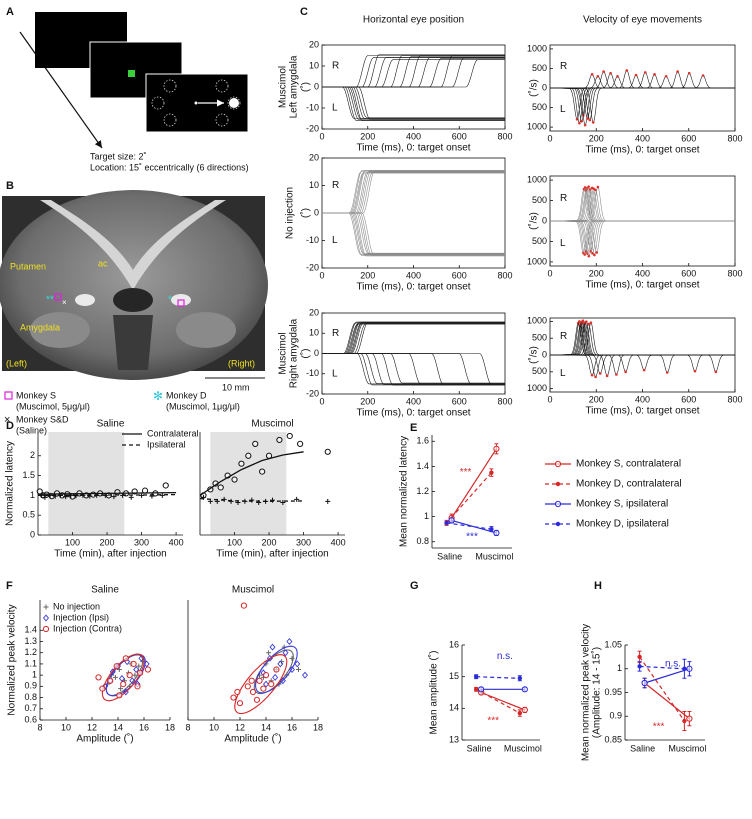 The image size is (752, 819). What do you see at coordinates (335, 373) in the screenshot?
I see `direction-label: L` at bounding box center [335, 373].